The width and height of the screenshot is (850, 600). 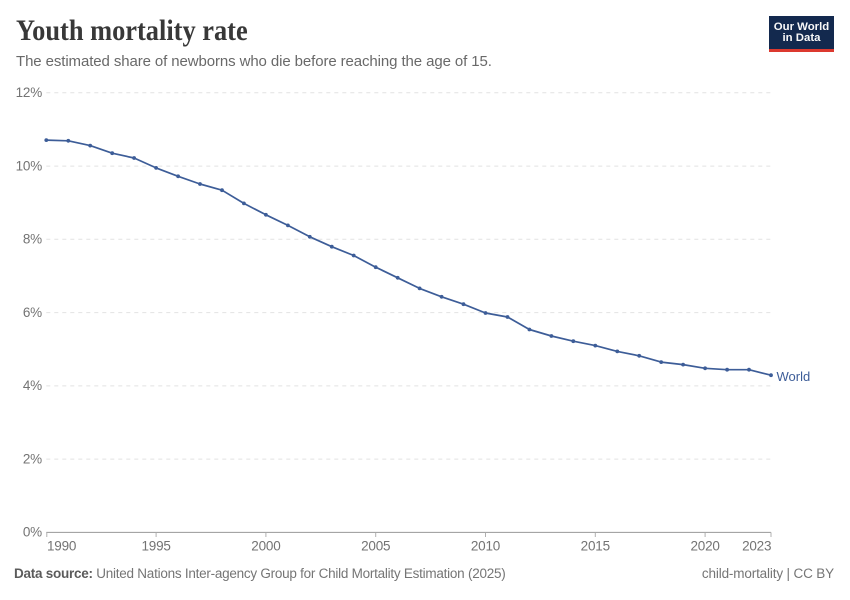 What do you see at coordinates (29, 92) in the screenshot?
I see `svg-text: 12%` at bounding box center [29, 92].